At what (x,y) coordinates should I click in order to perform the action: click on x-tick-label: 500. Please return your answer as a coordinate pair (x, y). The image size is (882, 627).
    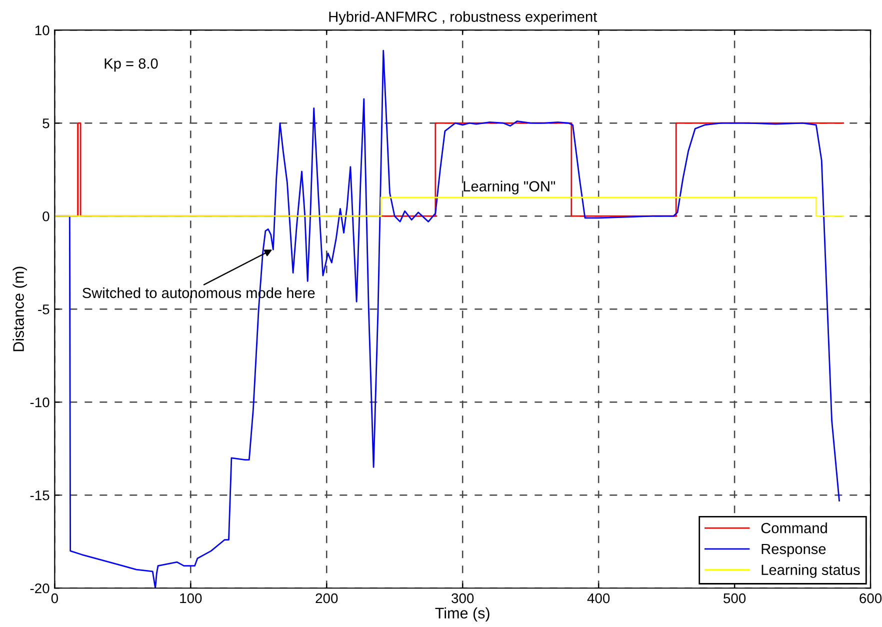
    Looking at the image, I should click on (735, 598).